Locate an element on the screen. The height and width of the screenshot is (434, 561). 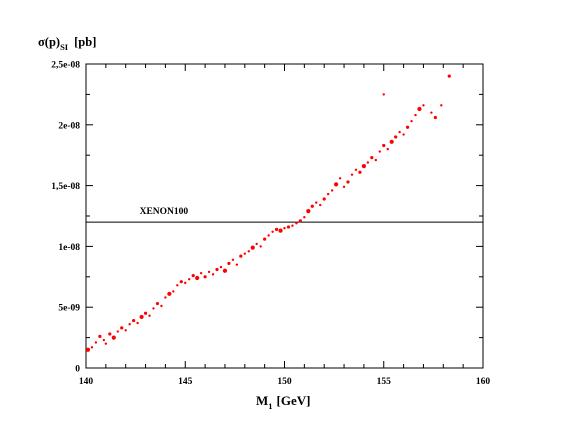
y-tick-label: 2e-08 is located at coordinates (69, 126).